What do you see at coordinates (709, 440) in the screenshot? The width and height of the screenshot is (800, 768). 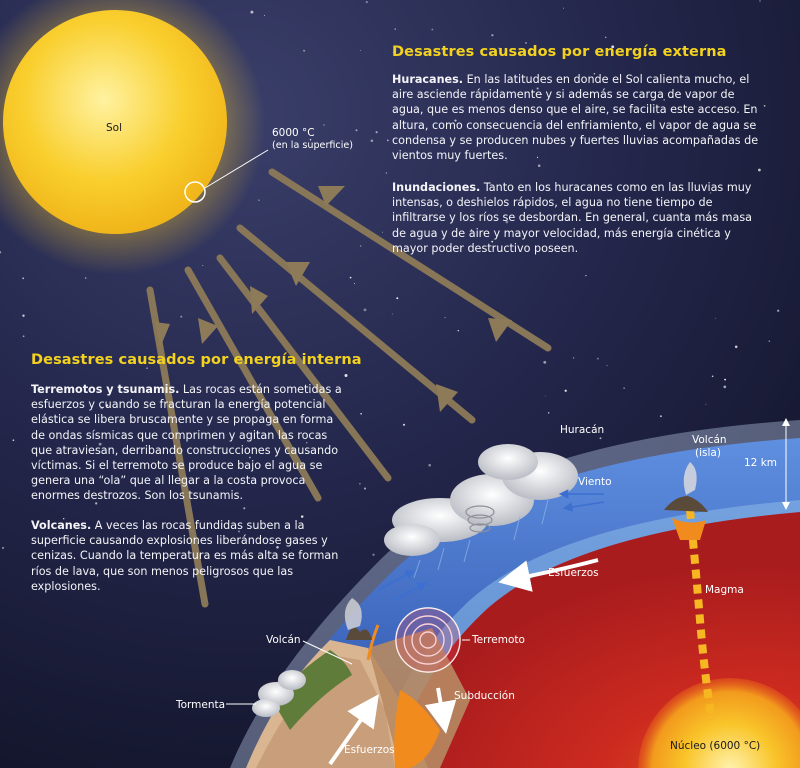 I see `island-volcano-label-line1: Volcán` at bounding box center [709, 440].